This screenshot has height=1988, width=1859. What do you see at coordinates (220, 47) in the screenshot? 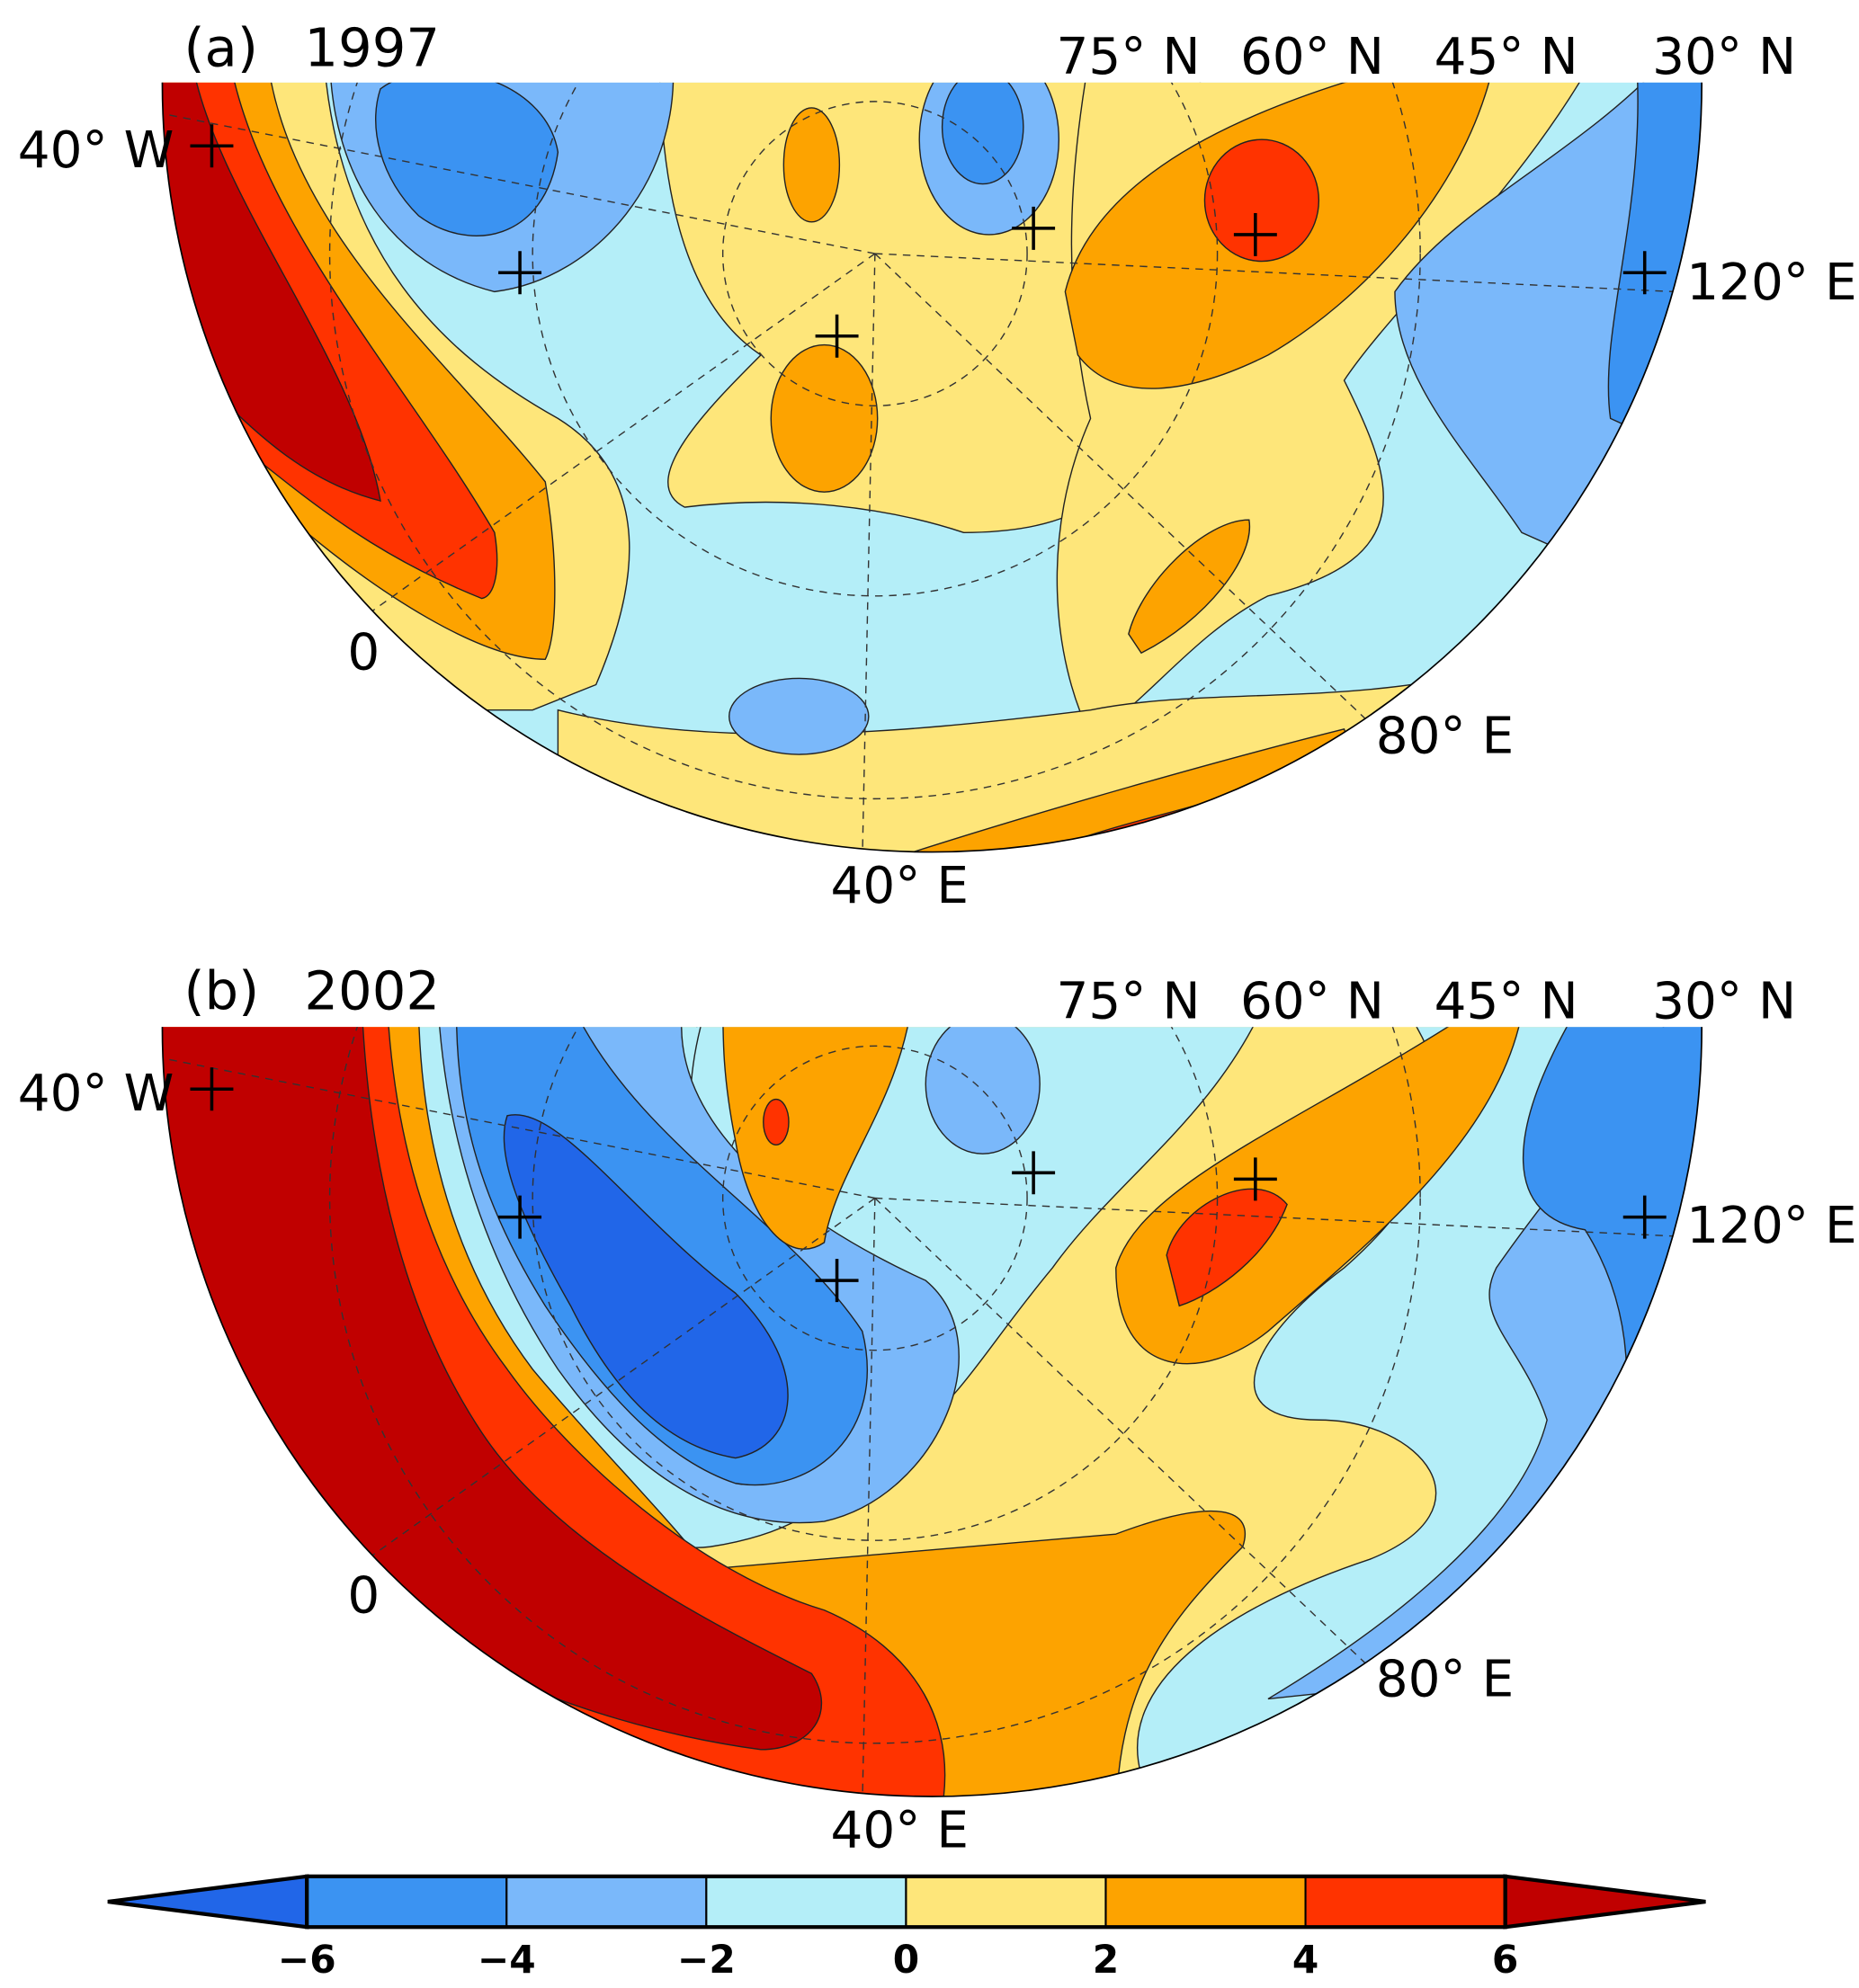
I see `panel-label: (a)` at bounding box center [220, 47].